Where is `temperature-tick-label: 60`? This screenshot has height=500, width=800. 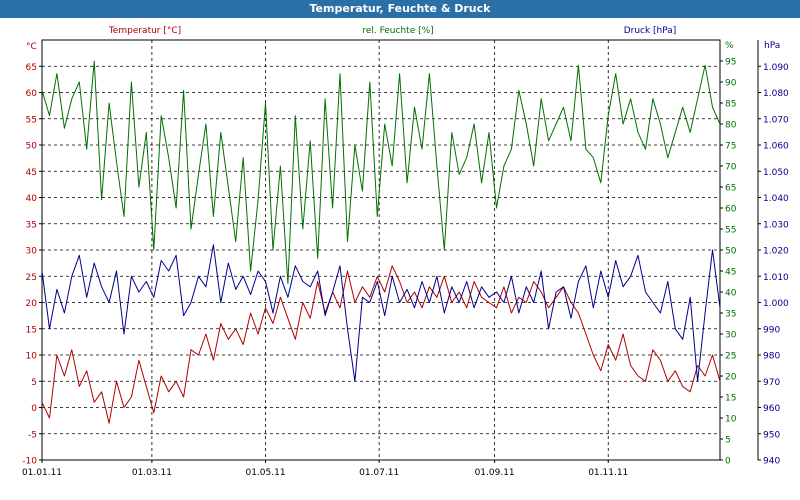
temperature-tick-label: 60 is located at coordinates (32, 94).